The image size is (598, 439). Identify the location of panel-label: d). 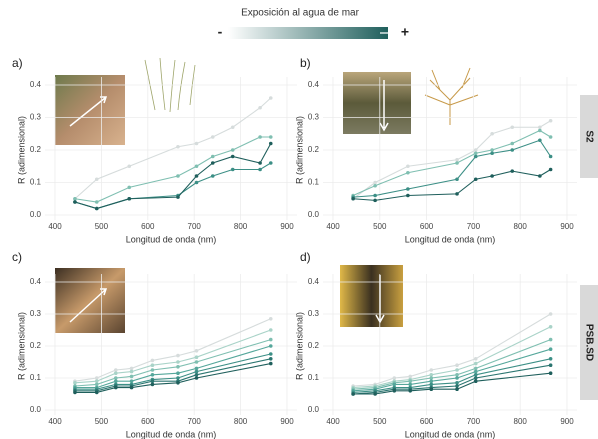
(305, 257).